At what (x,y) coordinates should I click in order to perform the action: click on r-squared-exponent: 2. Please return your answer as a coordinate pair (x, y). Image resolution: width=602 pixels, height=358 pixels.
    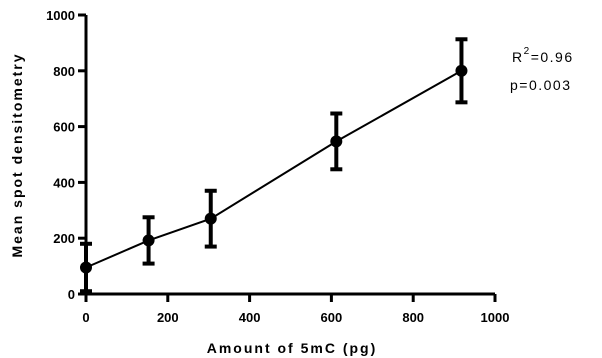
    Looking at the image, I should click on (527, 51).